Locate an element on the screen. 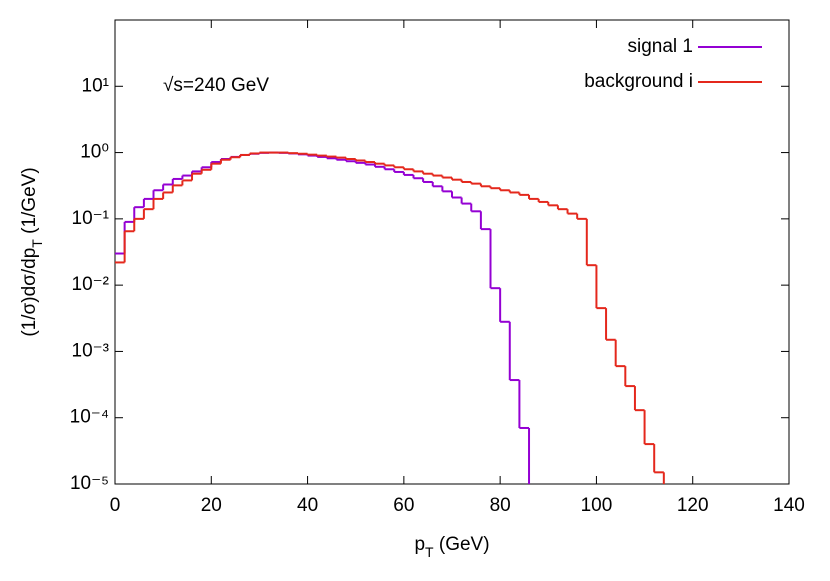 This screenshot has width=830, height=581. legend-label: background i is located at coordinates (638, 81).